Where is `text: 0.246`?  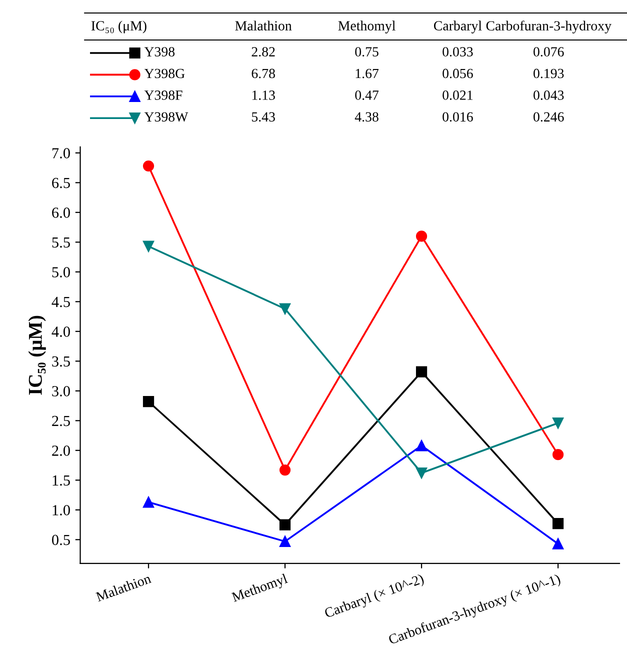 text: 0.246 is located at coordinates (549, 117).